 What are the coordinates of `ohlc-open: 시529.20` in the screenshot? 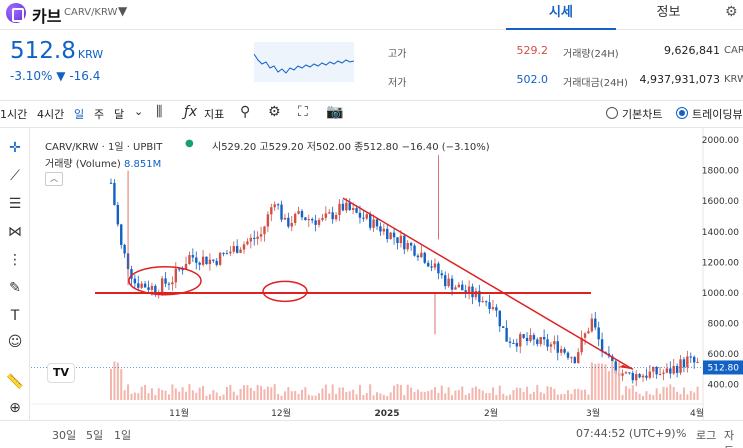 It's located at (234, 147).